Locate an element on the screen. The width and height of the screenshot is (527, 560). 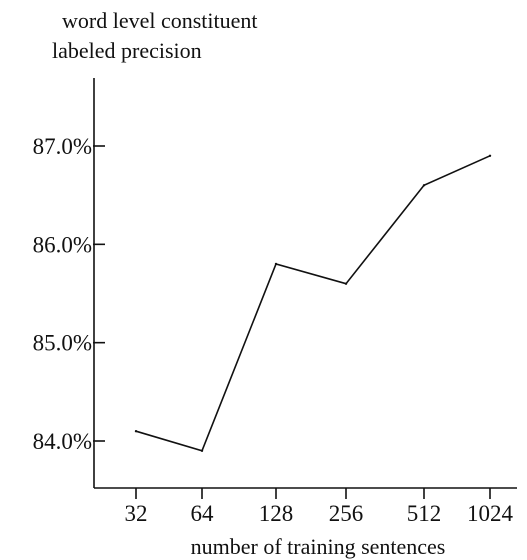
x-tick-label: 1024 is located at coordinates (490, 513).